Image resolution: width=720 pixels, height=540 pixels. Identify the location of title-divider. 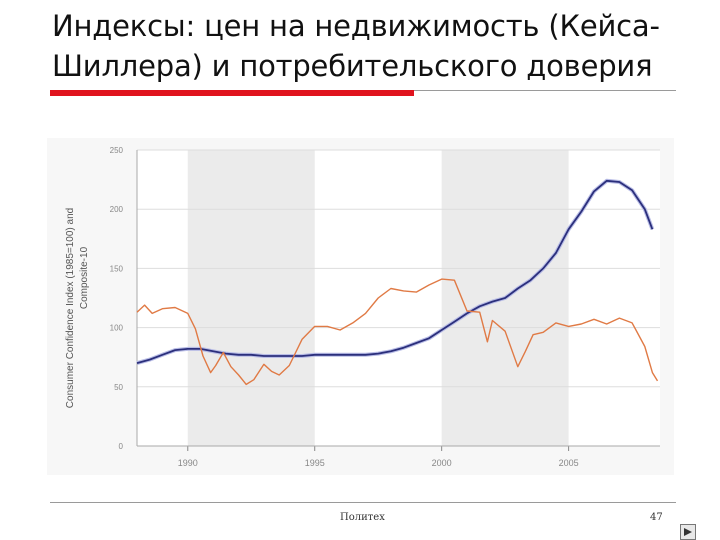
(545, 90).